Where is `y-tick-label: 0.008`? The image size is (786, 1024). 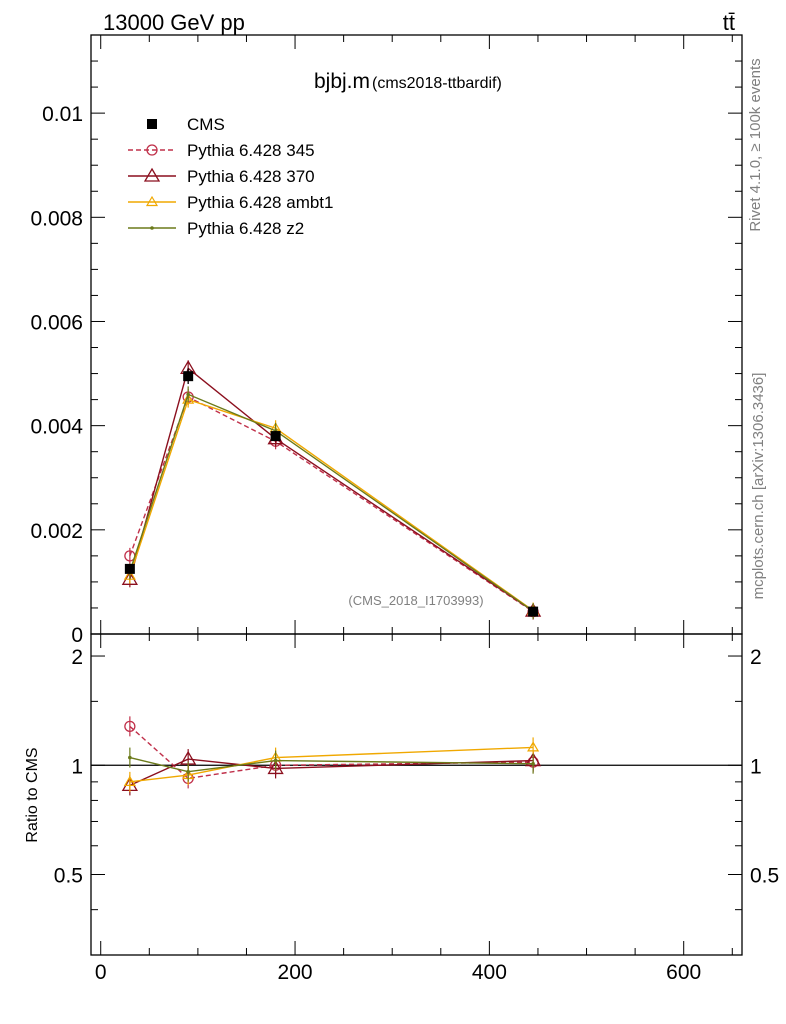 y-tick-label: 0.008 is located at coordinates (56, 218).